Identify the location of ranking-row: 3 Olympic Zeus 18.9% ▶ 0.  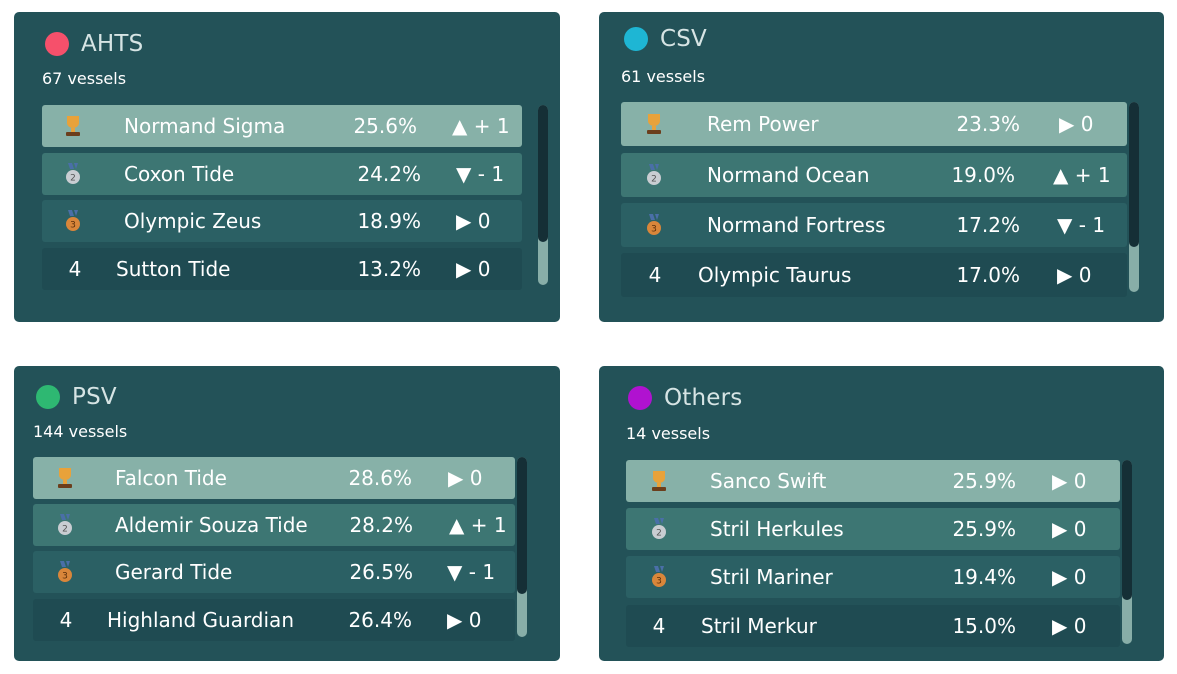
(282, 221).